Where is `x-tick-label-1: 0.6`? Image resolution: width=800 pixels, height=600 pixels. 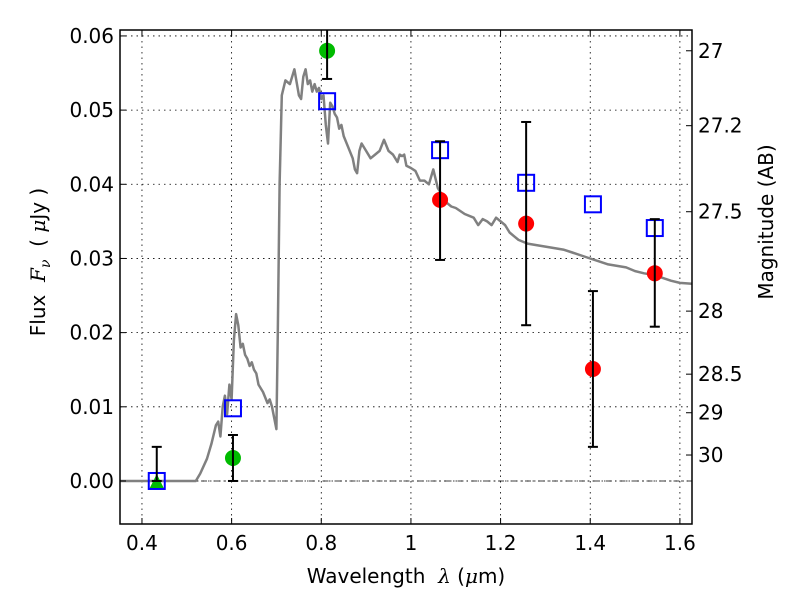
x-tick-label-1: 0.6 is located at coordinates (232, 543).